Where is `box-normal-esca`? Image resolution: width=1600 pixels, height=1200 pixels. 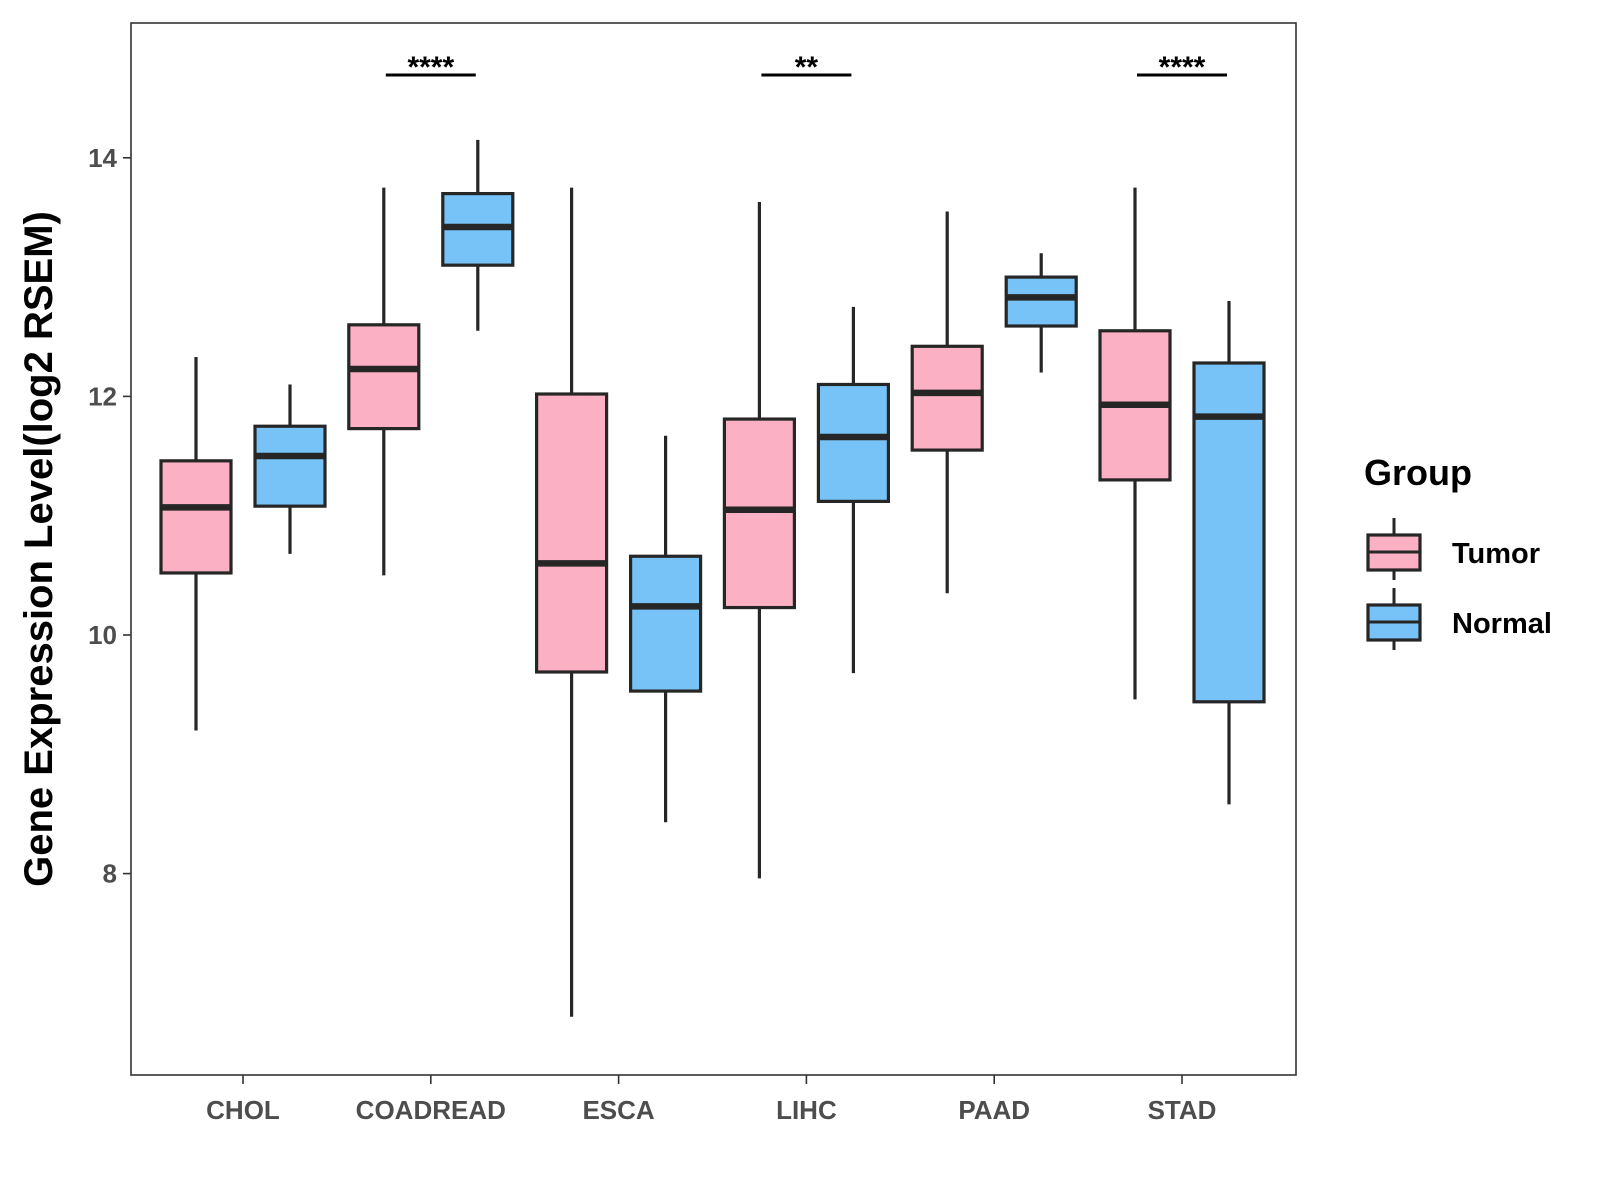
box-normal-esca is located at coordinates (665, 629).